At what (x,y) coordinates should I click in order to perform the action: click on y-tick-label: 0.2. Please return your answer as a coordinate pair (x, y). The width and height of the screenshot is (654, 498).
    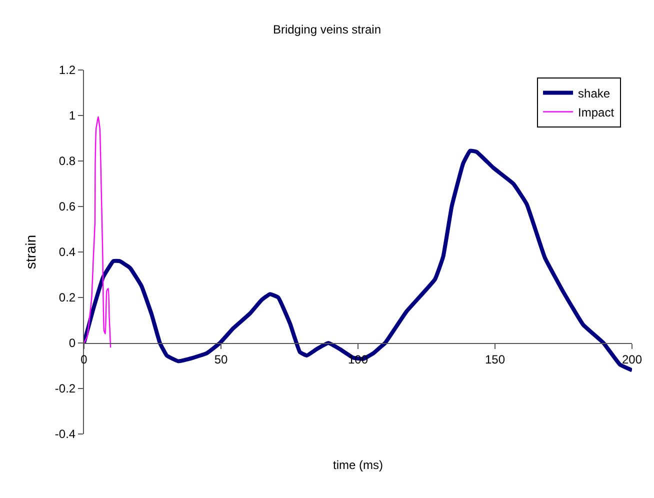
    Looking at the image, I should click on (67, 297).